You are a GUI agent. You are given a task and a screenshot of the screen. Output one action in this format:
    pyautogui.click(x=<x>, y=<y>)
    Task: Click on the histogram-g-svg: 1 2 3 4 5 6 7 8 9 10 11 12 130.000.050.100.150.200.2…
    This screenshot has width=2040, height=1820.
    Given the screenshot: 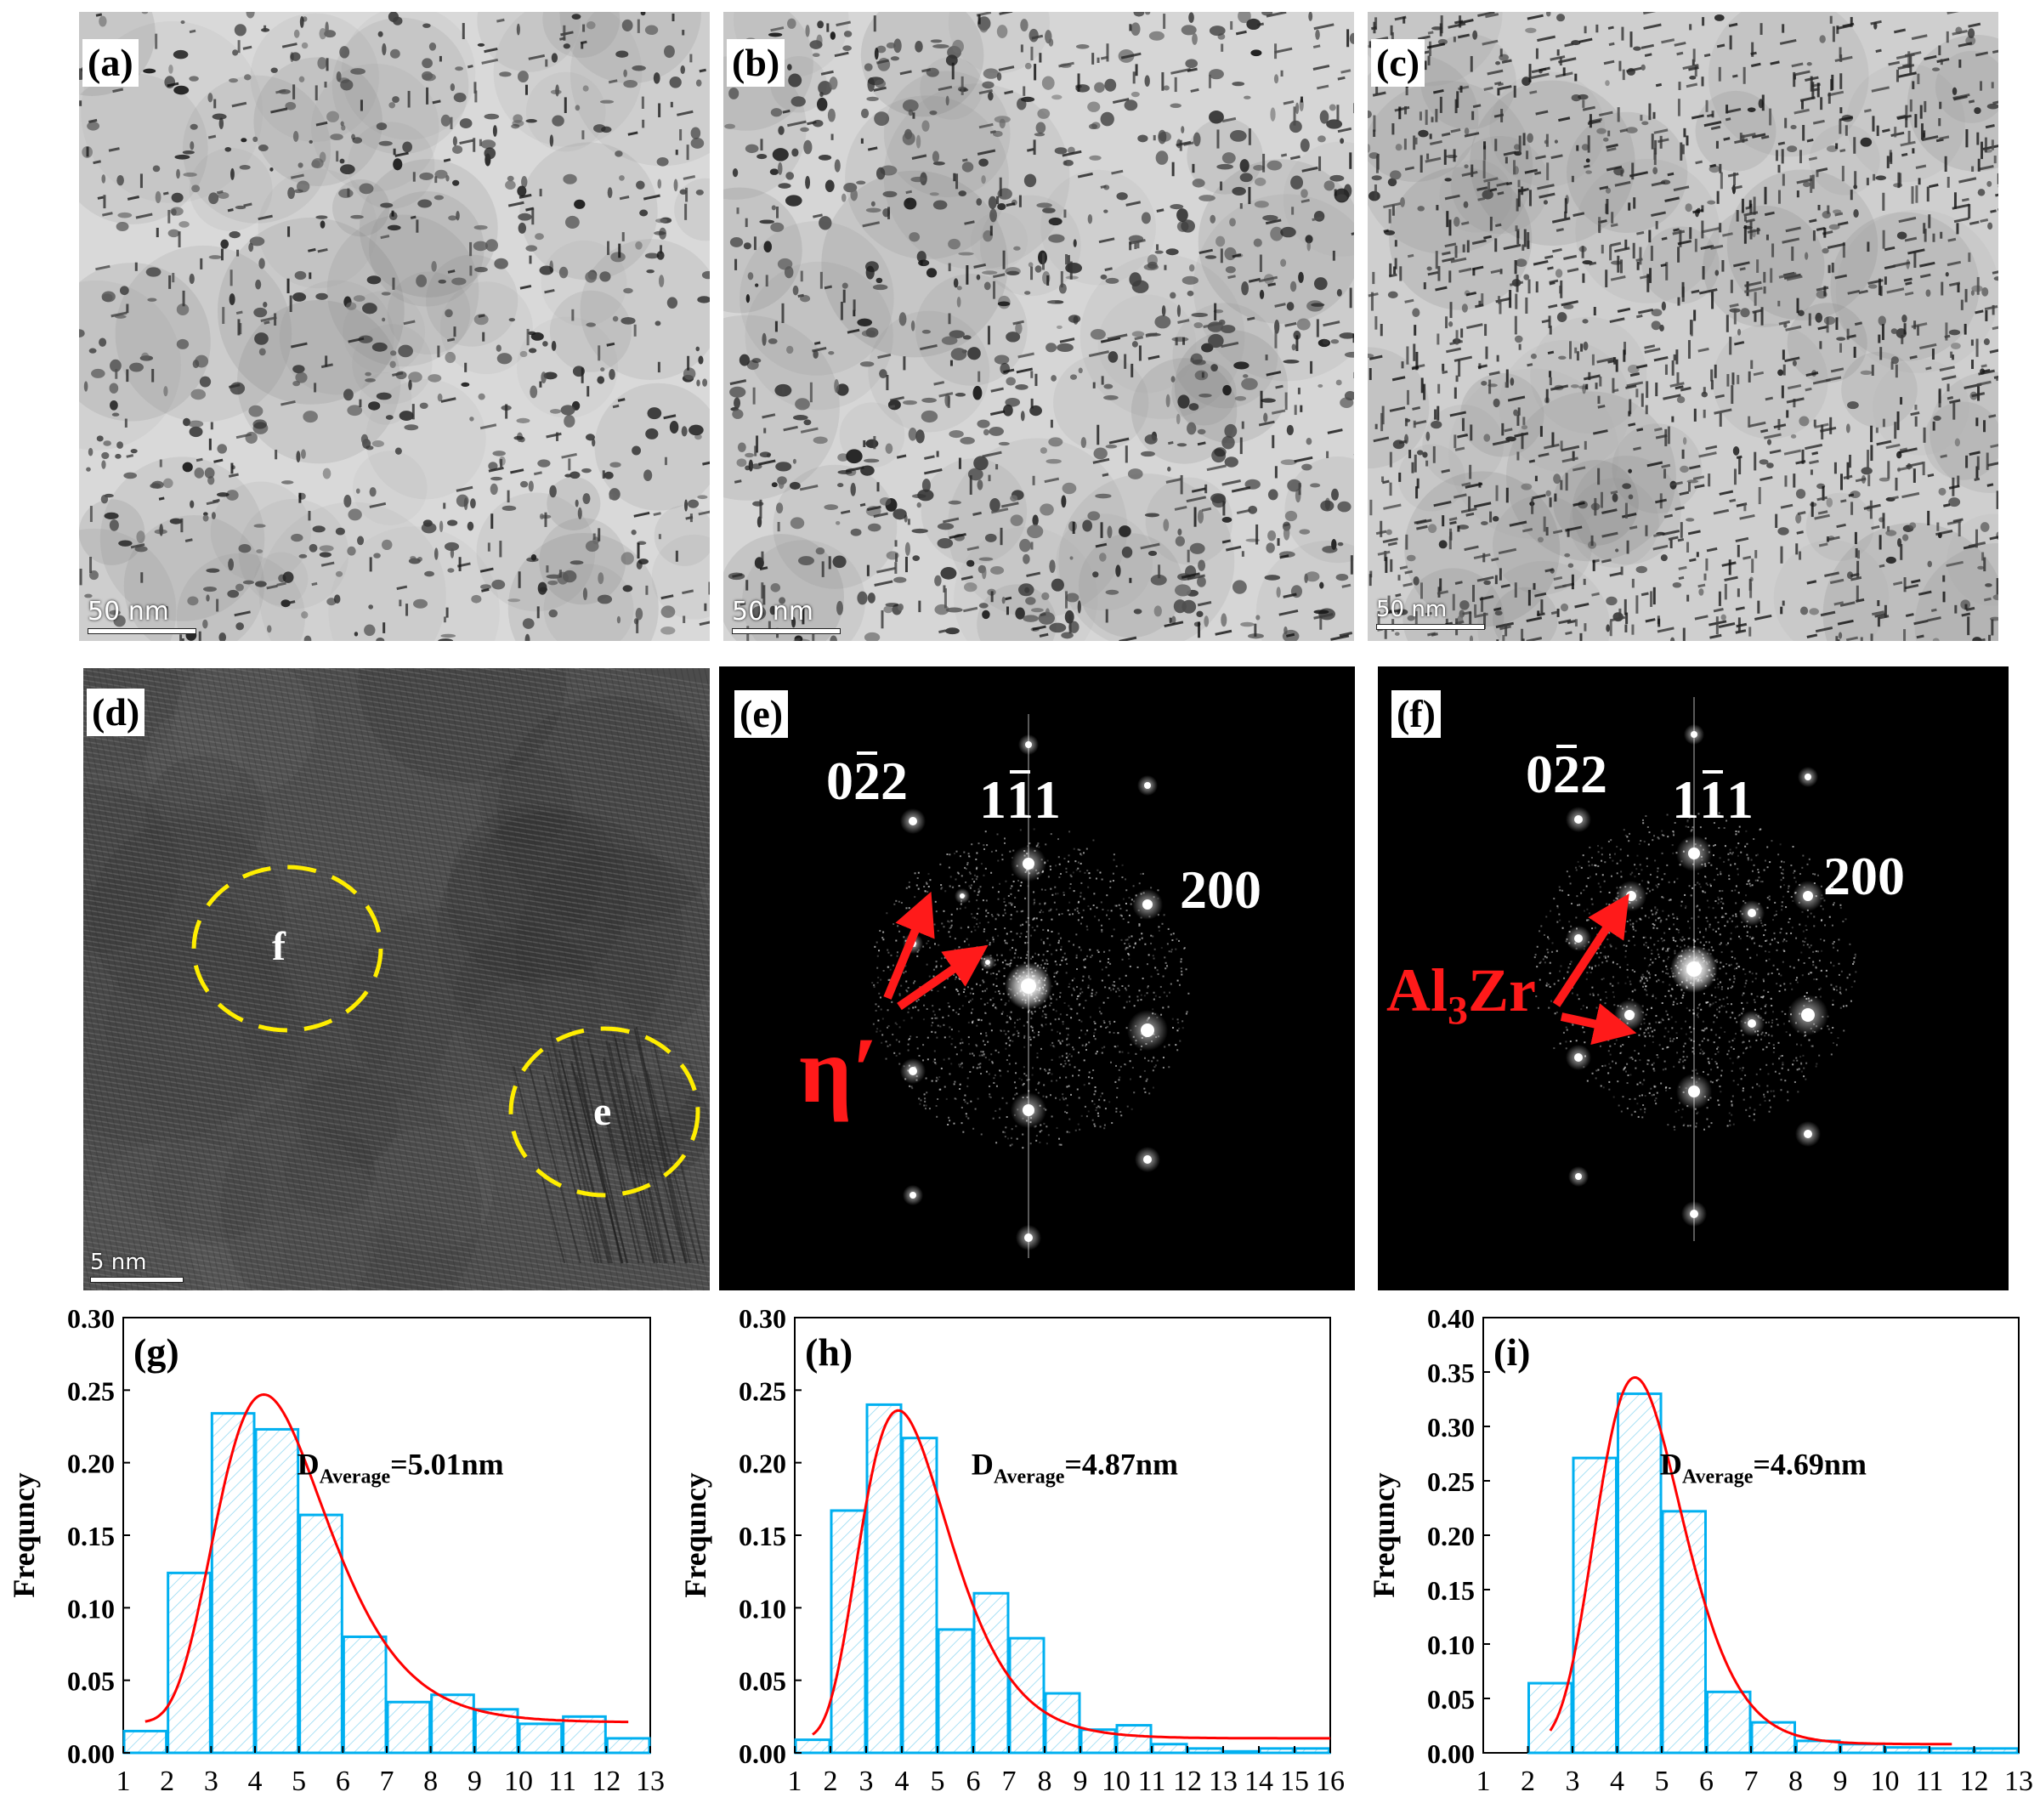 What is the action you would take?
    pyautogui.click(x=336, y=1550)
    